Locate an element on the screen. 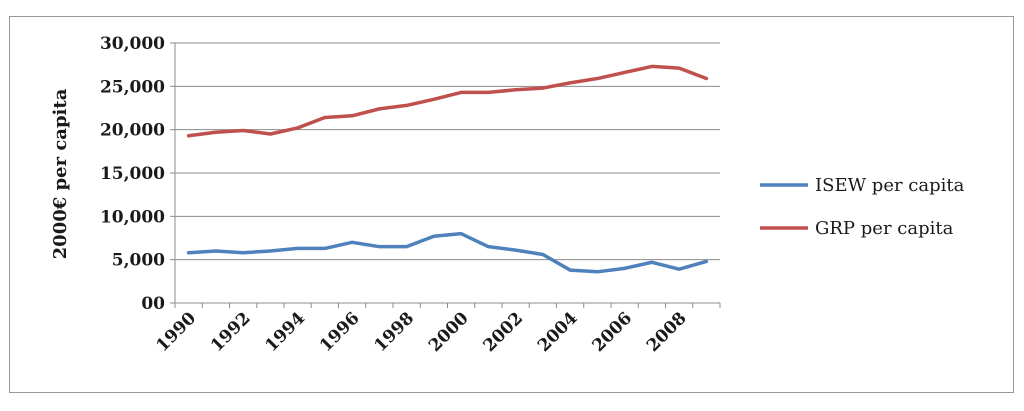 Image resolution: width=1024 pixels, height=411 pixels. y-axis-label: 2000€ per capita is located at coordinates (60, 173).